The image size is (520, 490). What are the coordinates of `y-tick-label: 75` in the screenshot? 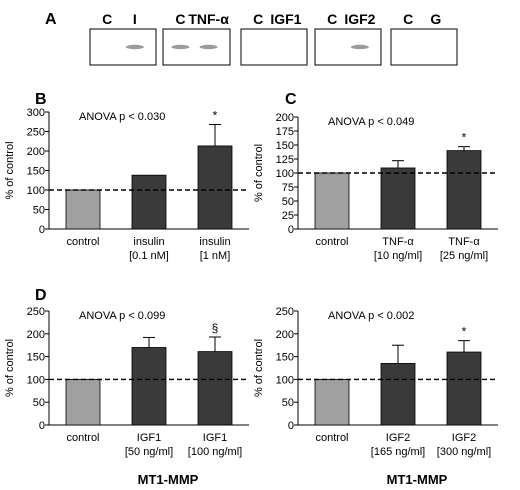 It's located at (288, 188).